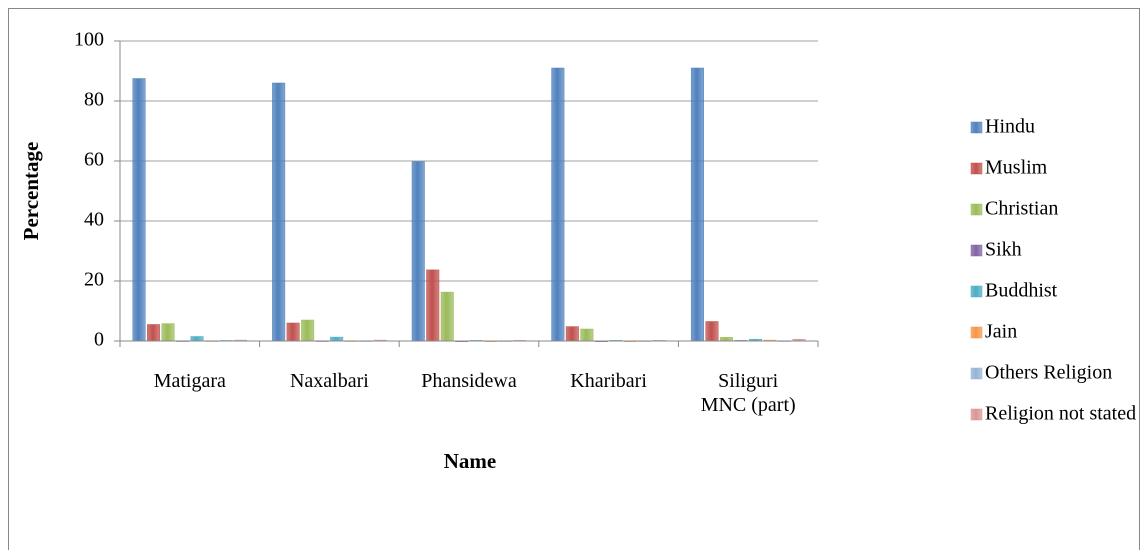 This screenshot has width=1144, height=550. What do you see at coordinates (89, 40) in the screenshot?
I see `y-tick-label: 100` at bounding box center [89, 40].